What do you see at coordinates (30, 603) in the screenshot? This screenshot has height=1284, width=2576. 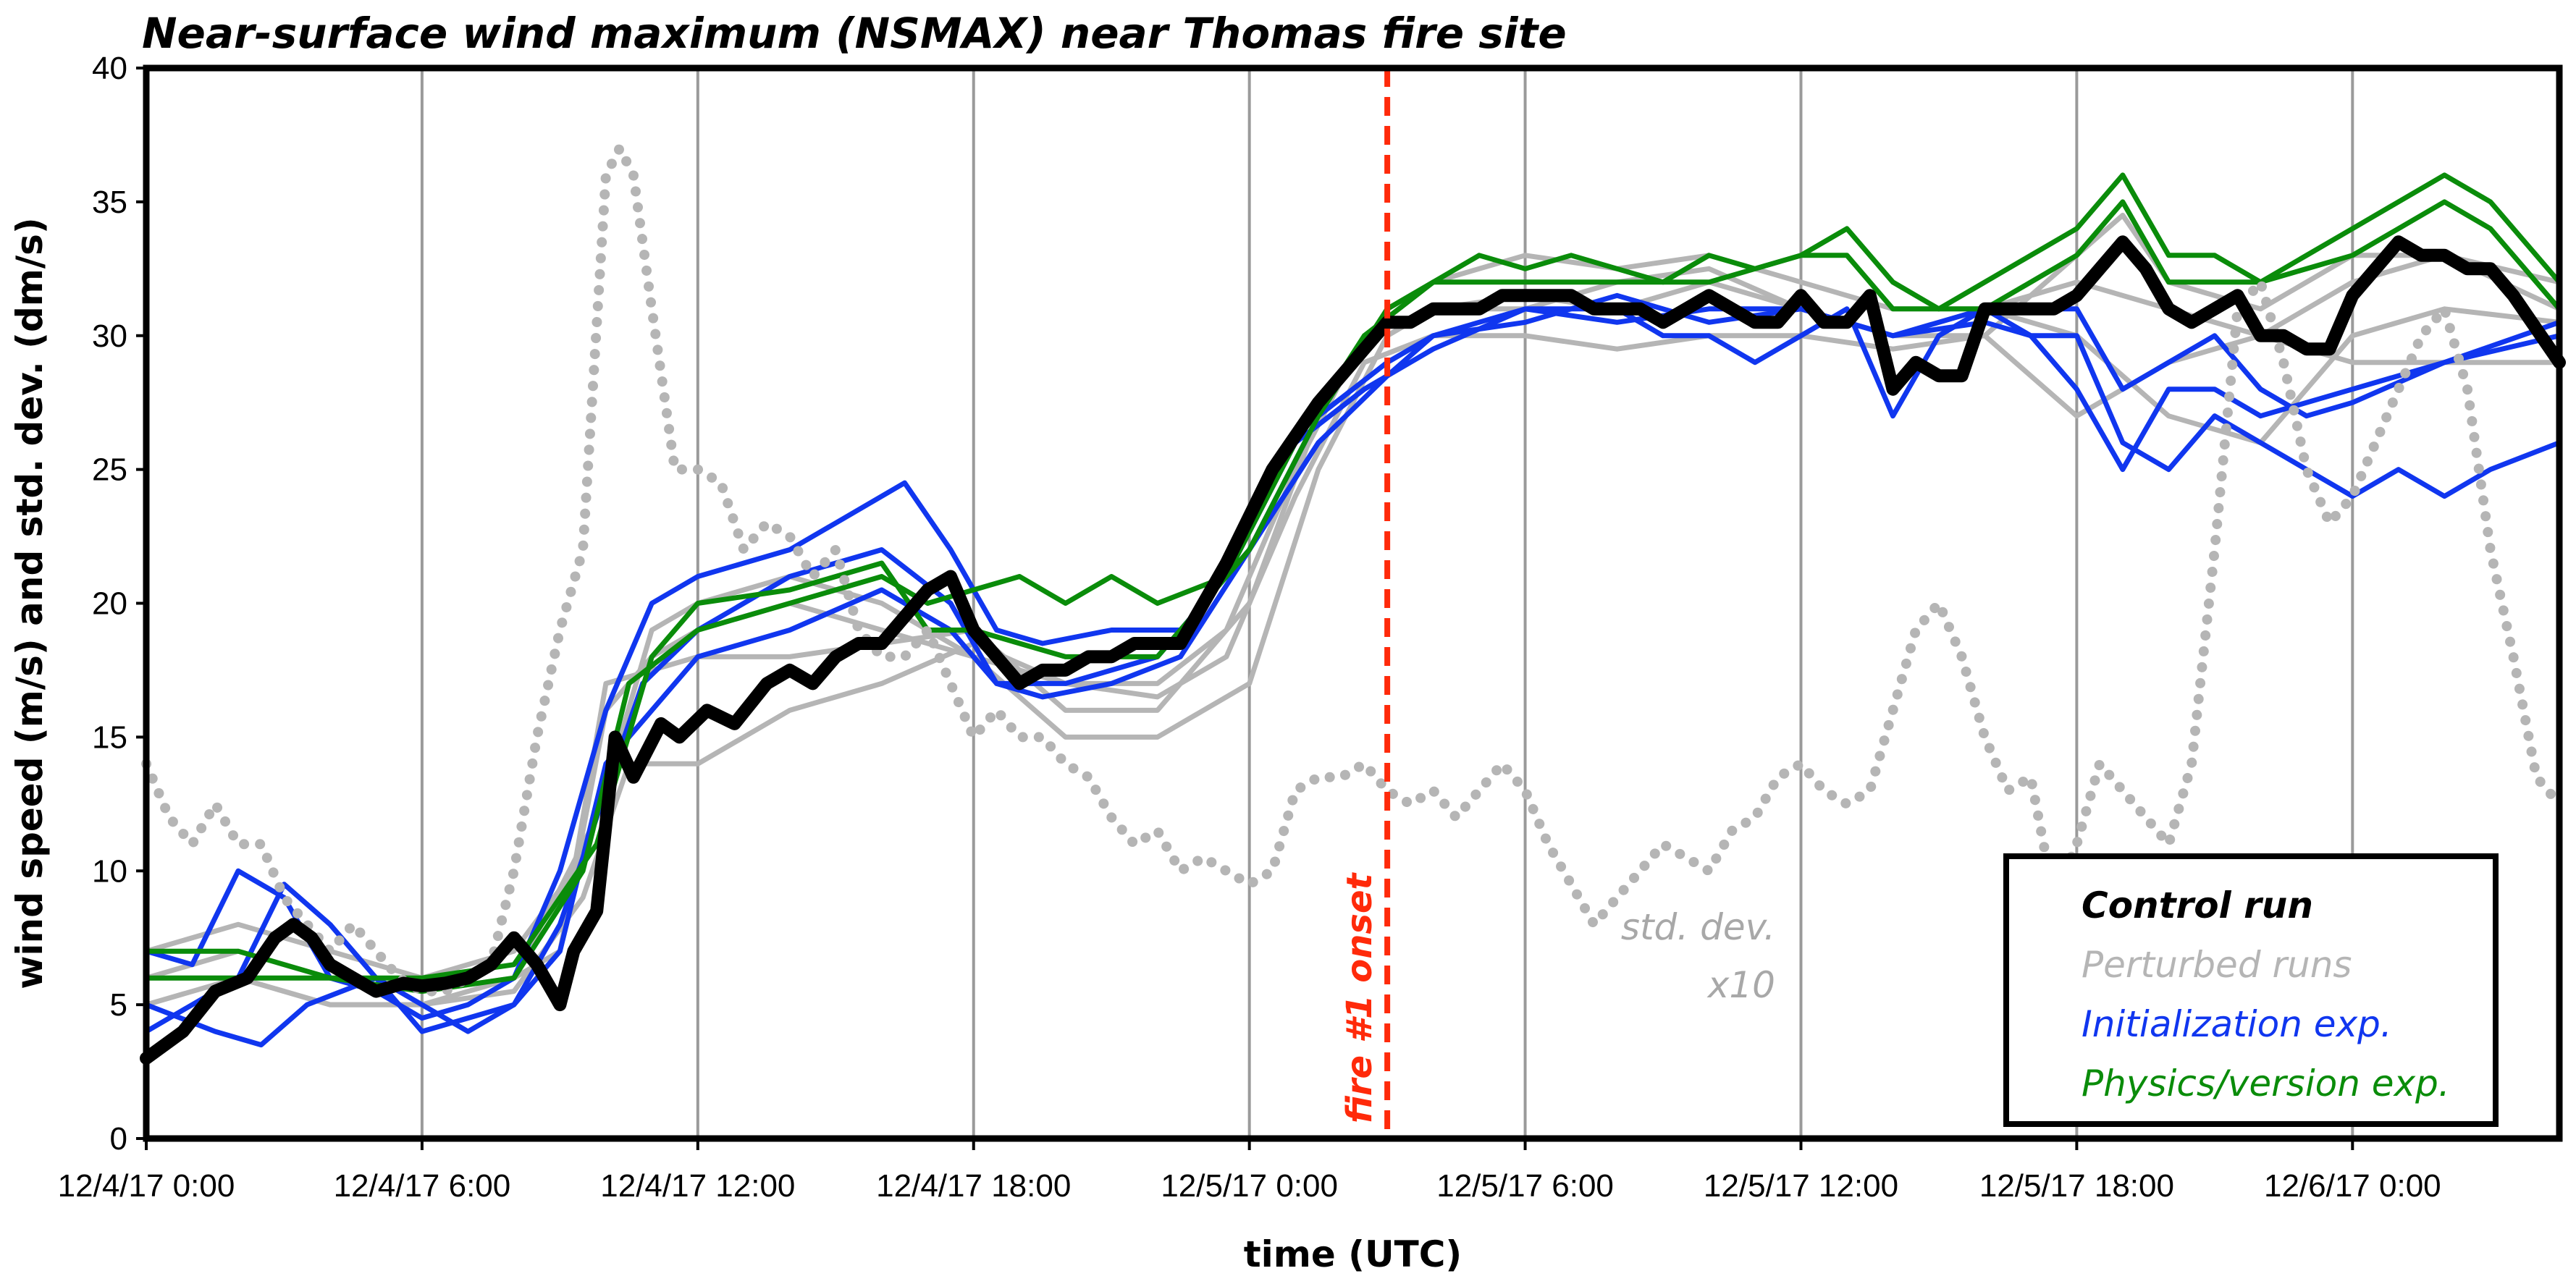 I see `y-axis-label: wind speed (m/s) and std. dev. (dm/s)` at bounding box center [30, 603].